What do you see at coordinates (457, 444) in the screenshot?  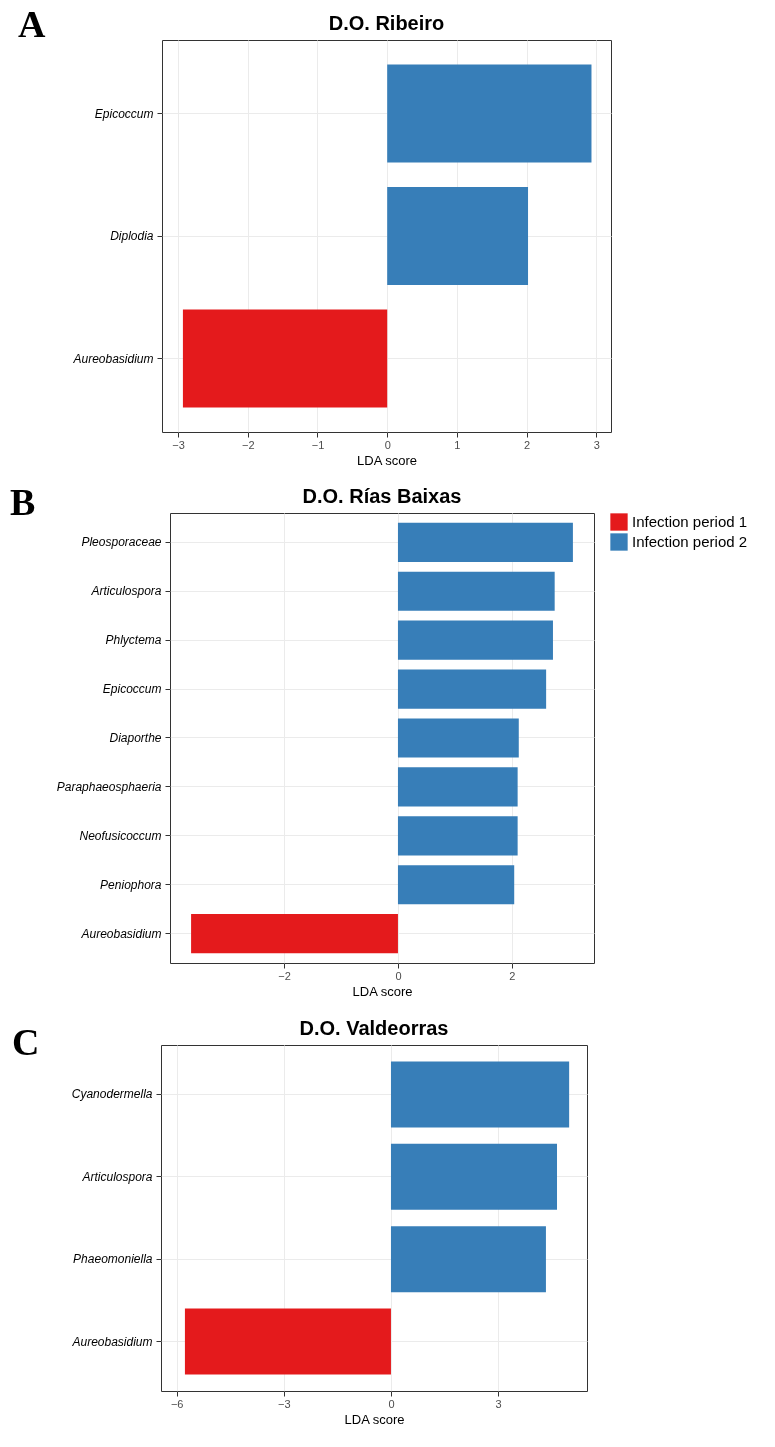 I see `x-tick-label: 1` at bounding box center [457, 444].